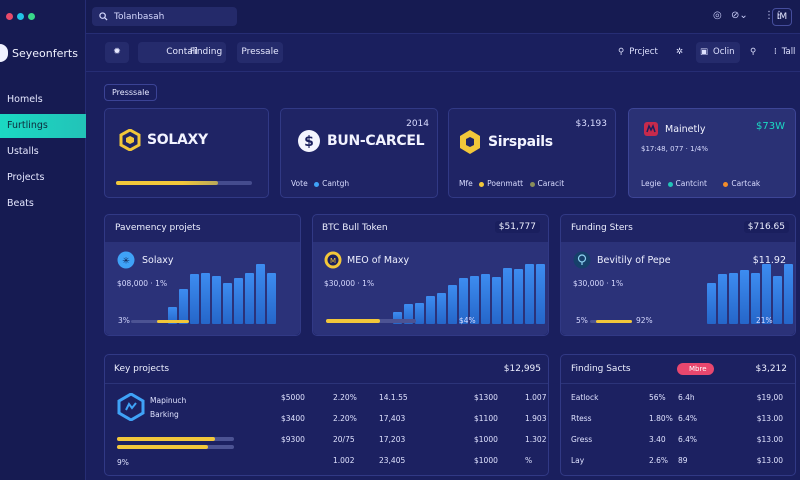 The height and width of the screenshot is (480, 800). I want to click on sidebar-nav: Homels Furtlings Ustalls Projects Beats, so click(43, 153).